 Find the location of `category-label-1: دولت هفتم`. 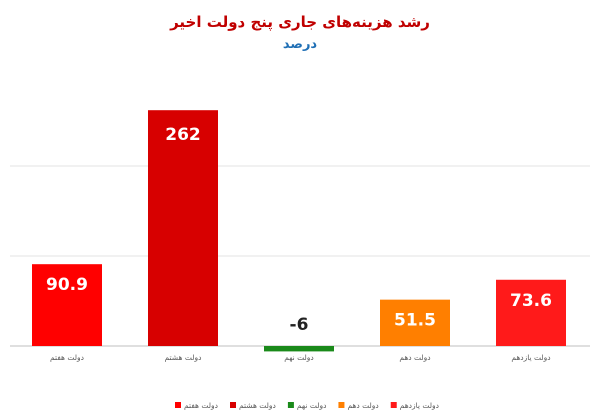

category-label-1: دولت هفتم is located at coordinates (67, 357).